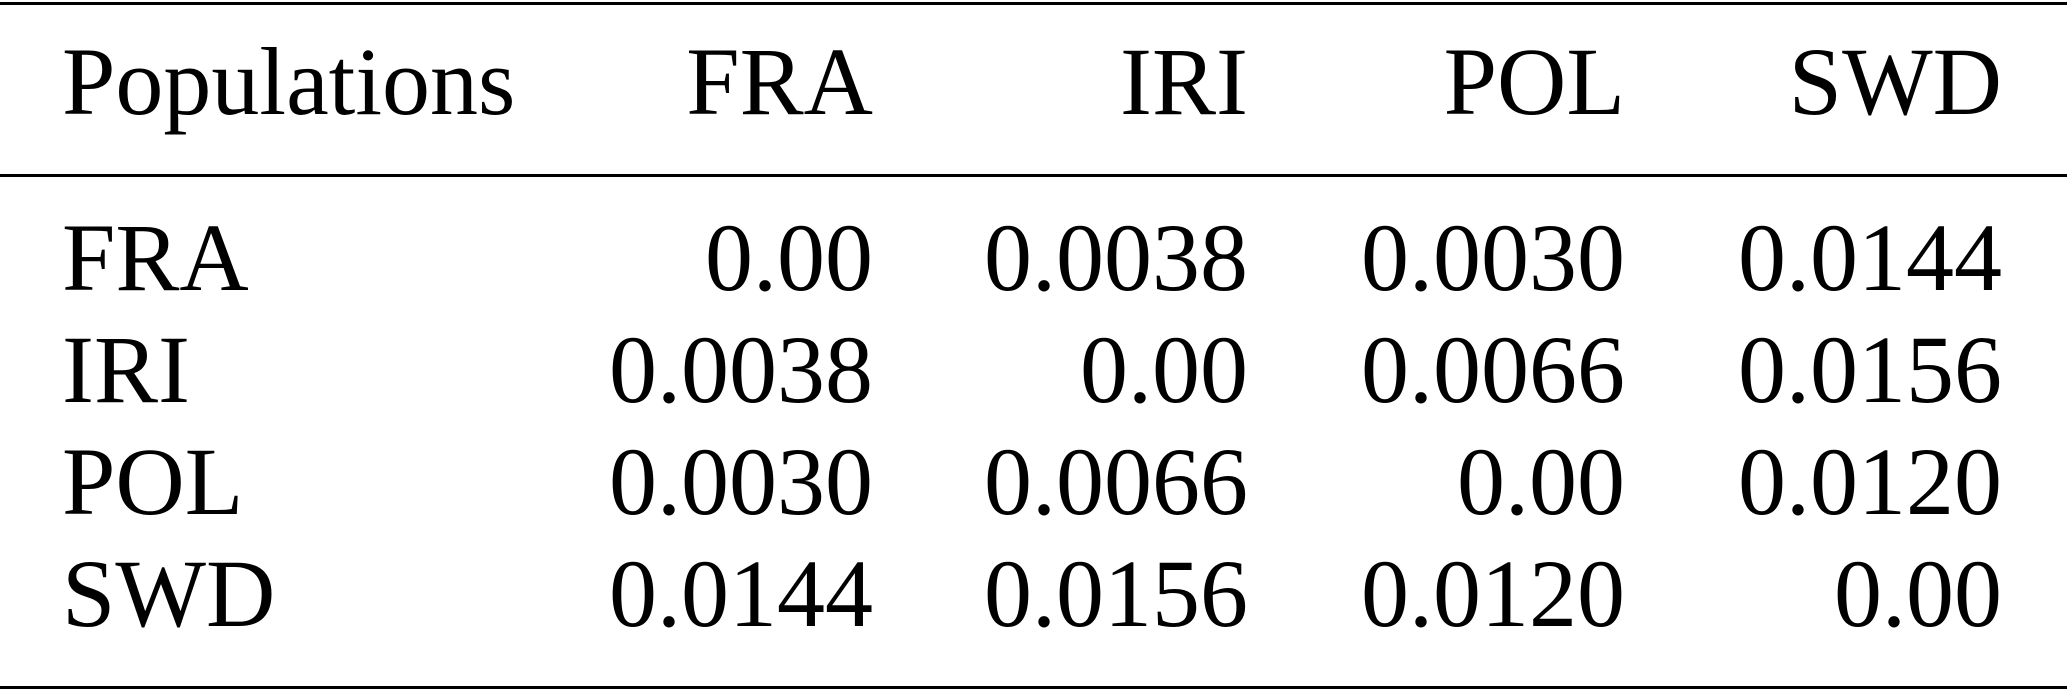 The image size is (2067, 694). Describe the element at coordinates (289, 81) in the screenshot. I see `header-cell: Populations` at that location.